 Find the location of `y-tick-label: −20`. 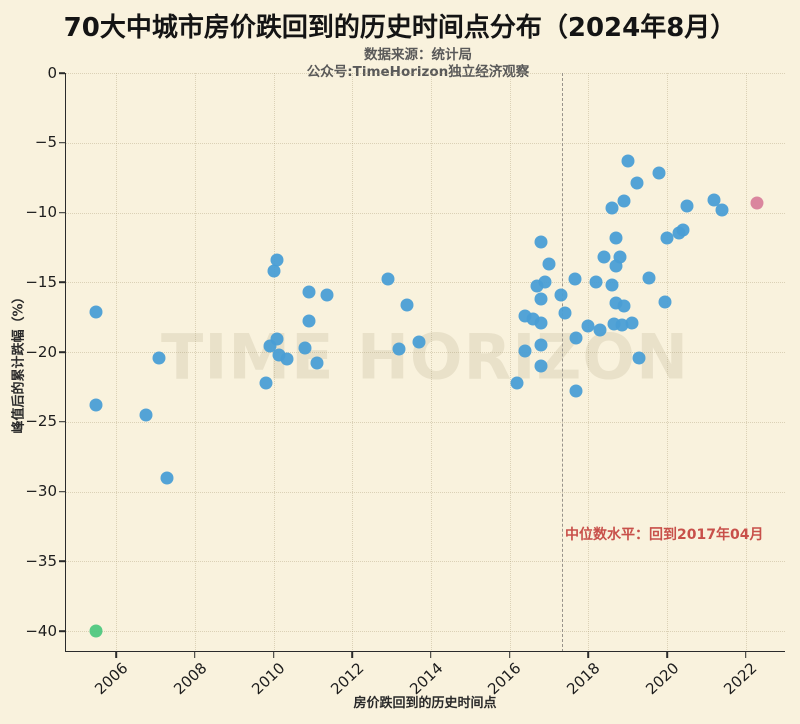

y-tick-label: −20 is located at coordinates (41, 351).